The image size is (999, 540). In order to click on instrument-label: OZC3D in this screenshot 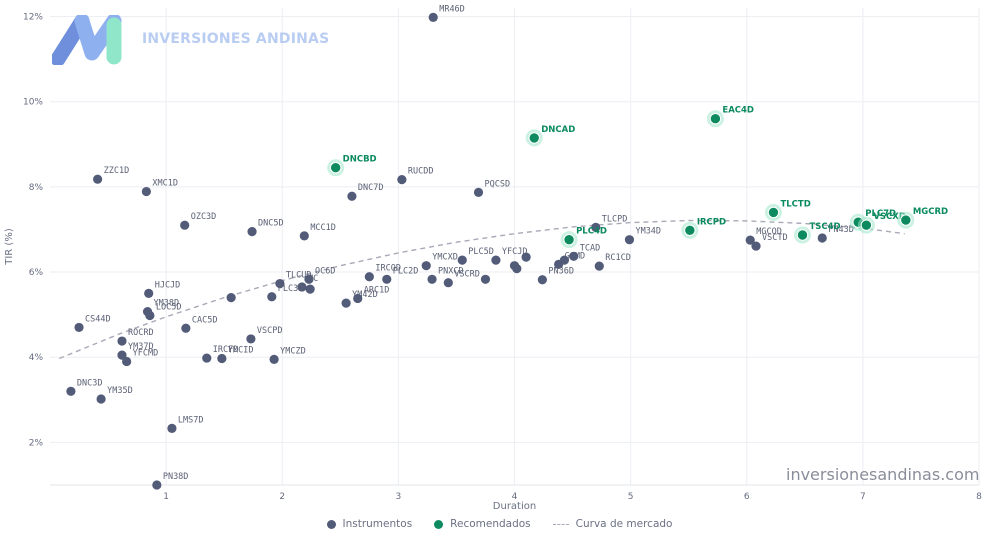, I will do `click(204, 217)`.